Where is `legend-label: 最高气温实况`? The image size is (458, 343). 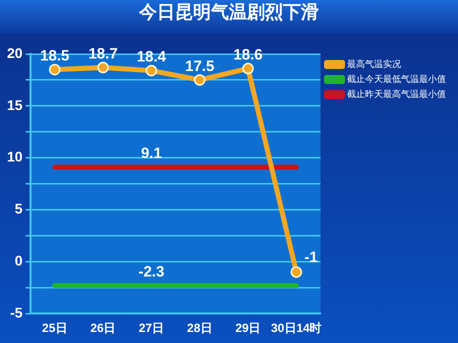
legend-label: 最高气温实况 is located at coordinates (374, 64).